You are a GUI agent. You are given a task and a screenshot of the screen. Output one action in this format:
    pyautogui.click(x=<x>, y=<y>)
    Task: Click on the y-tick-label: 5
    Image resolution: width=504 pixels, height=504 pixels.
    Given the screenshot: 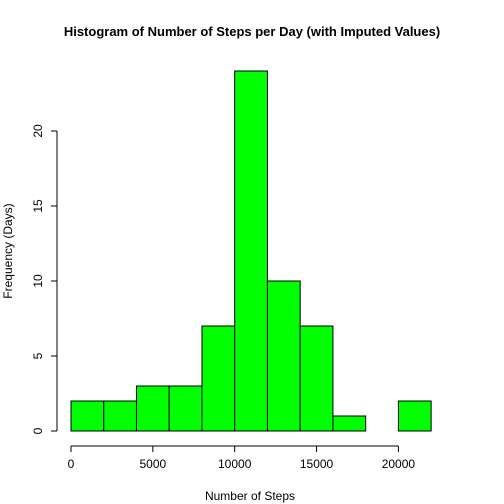 What is the action you would take?
    pyautogui.click(x=38, y=355)
    